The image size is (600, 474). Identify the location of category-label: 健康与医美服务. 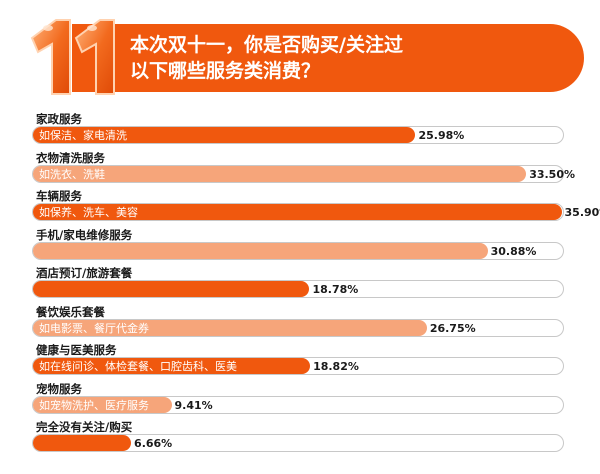
(76, 350).